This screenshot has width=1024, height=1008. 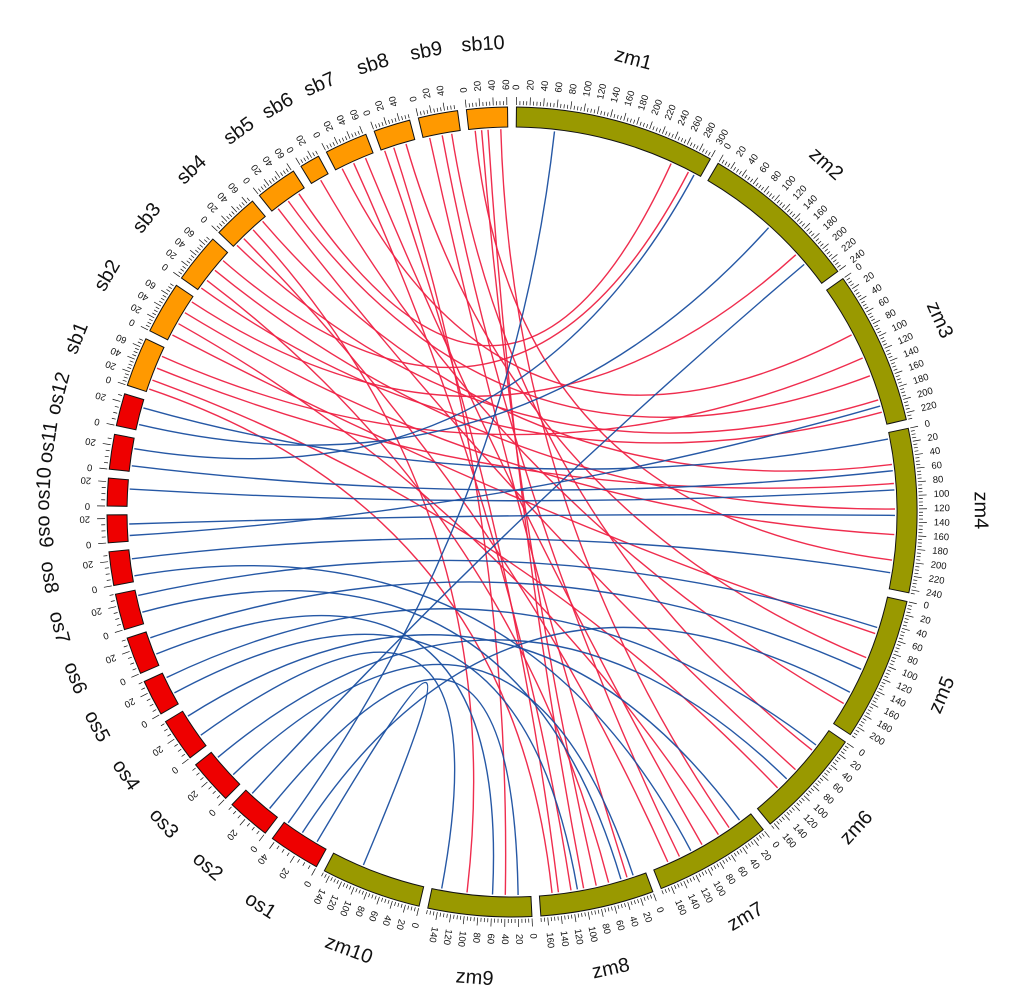 What do you see at coordinates (85, 446) in the screenshot?
I see `chromosome-os11: 0 20 os11` at bounding box center [85, 446].